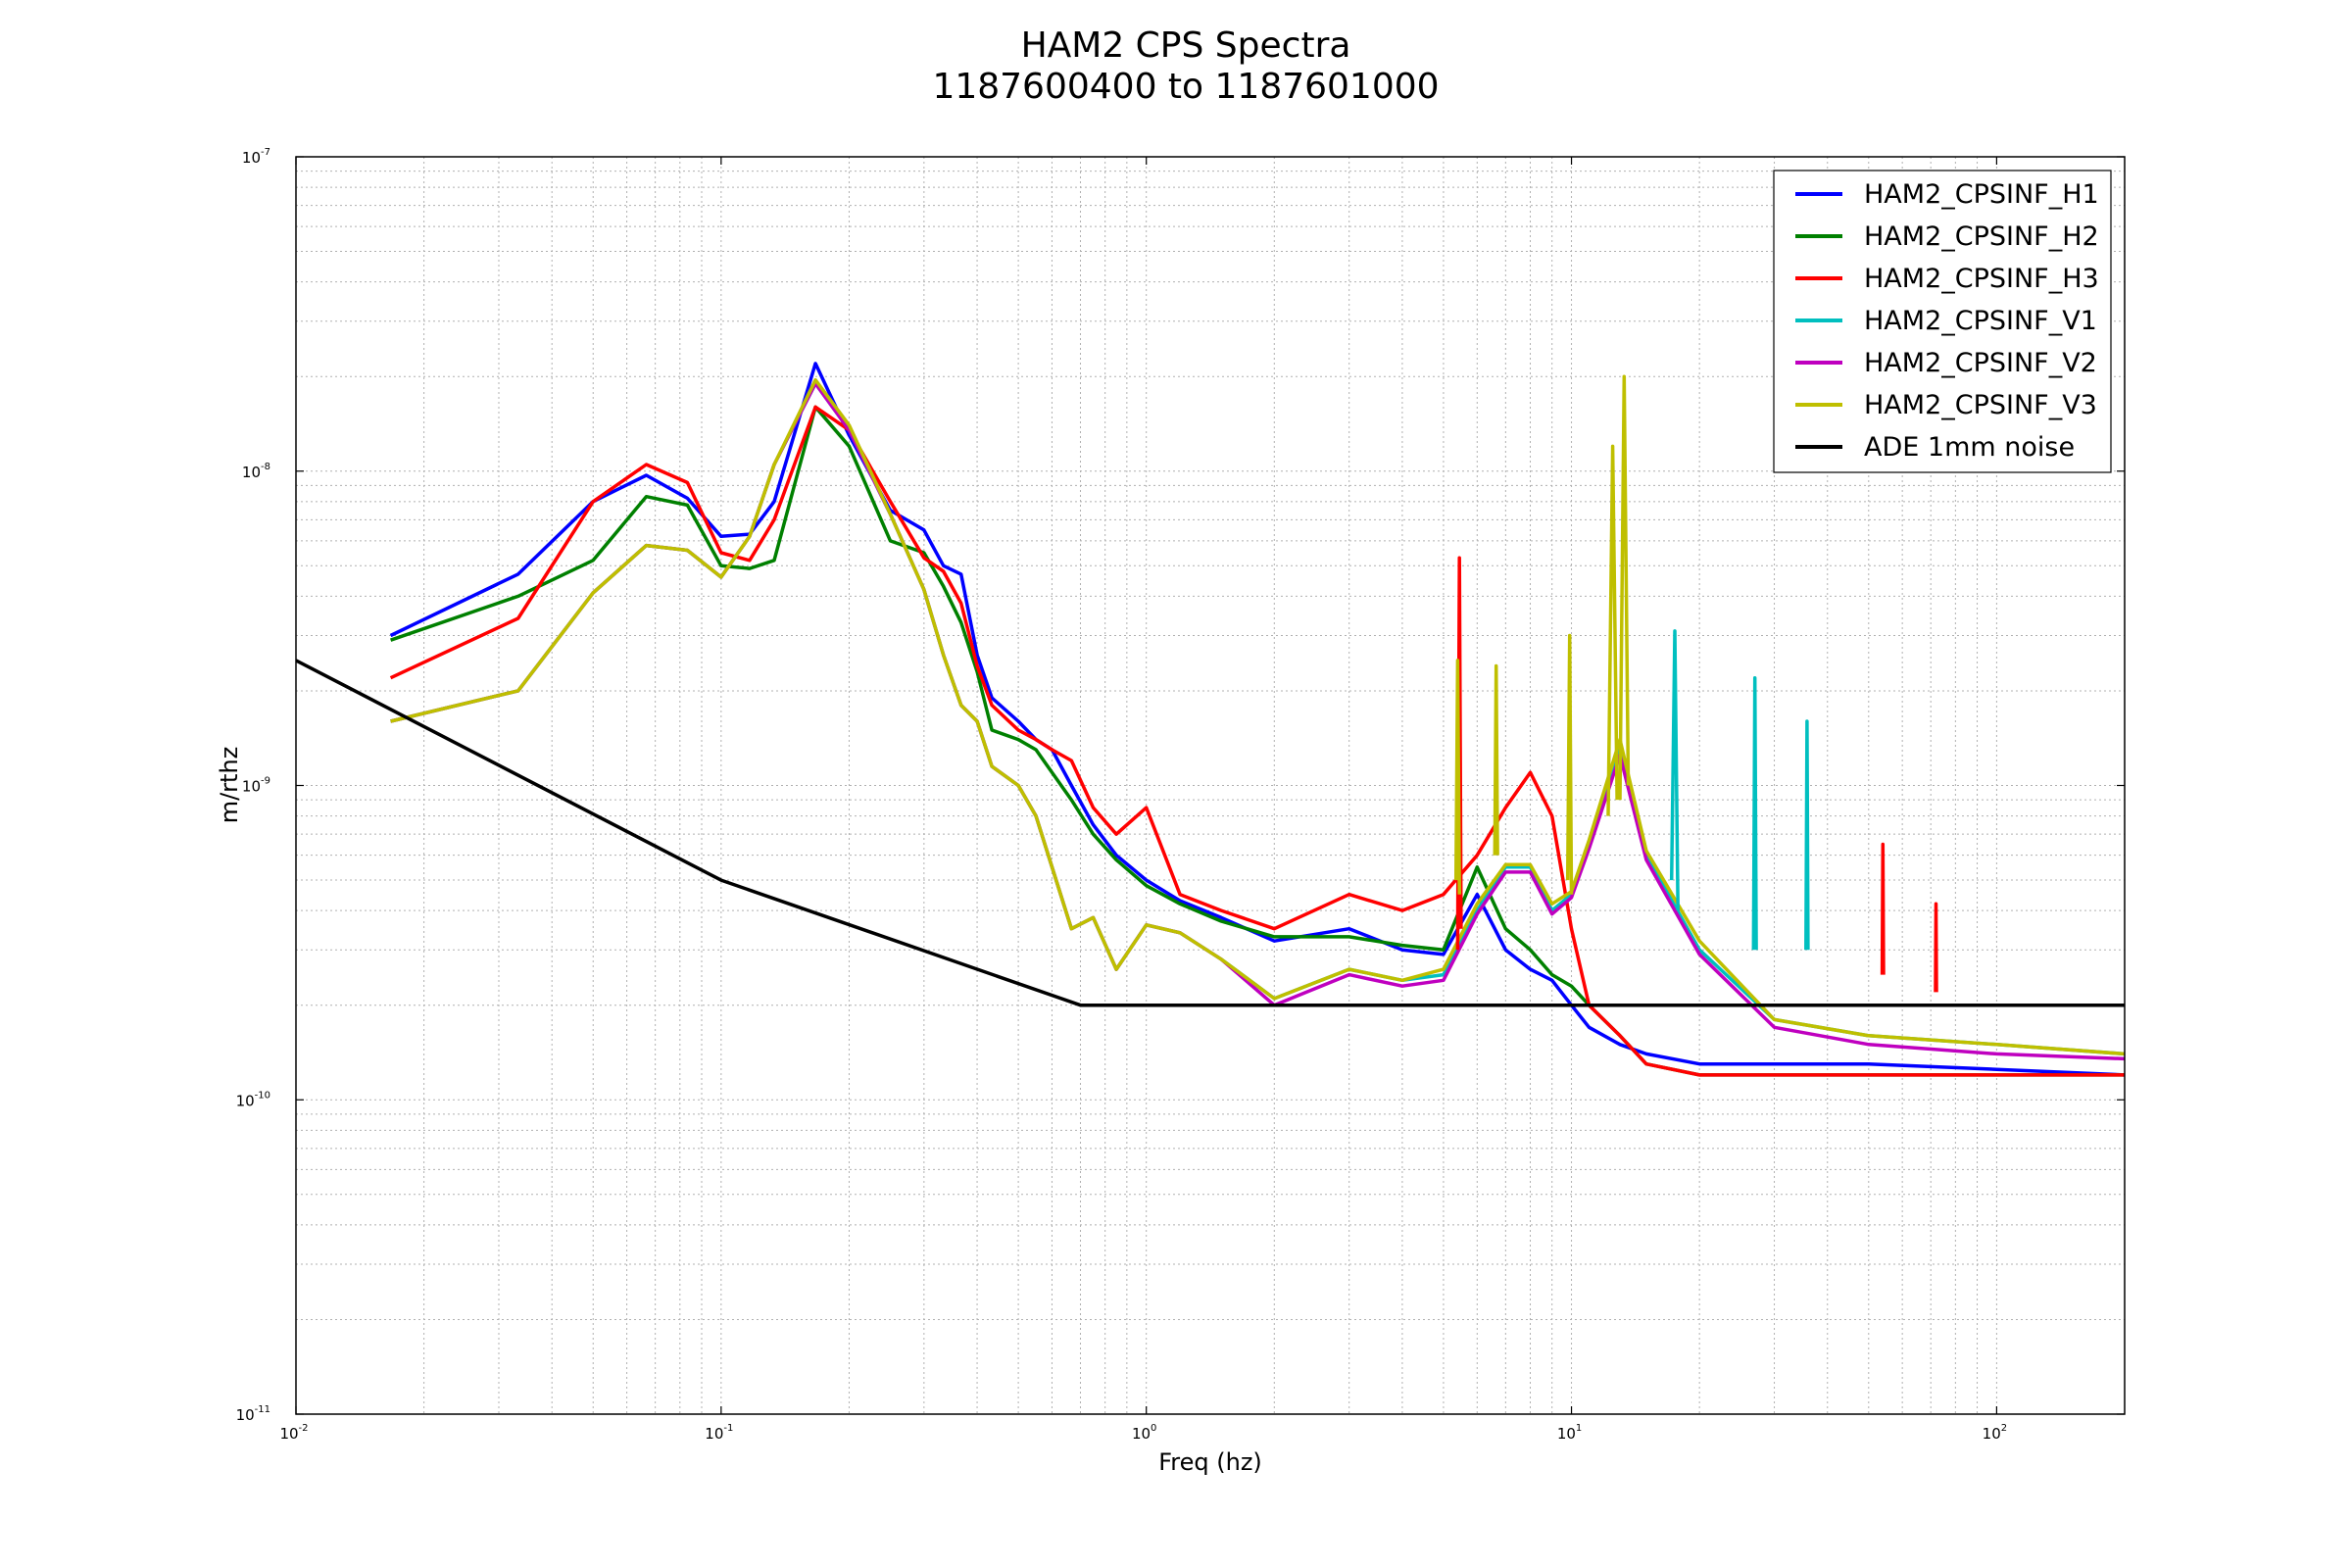  I want to click on y-axis-label: m/rthz, so click(229, 785).